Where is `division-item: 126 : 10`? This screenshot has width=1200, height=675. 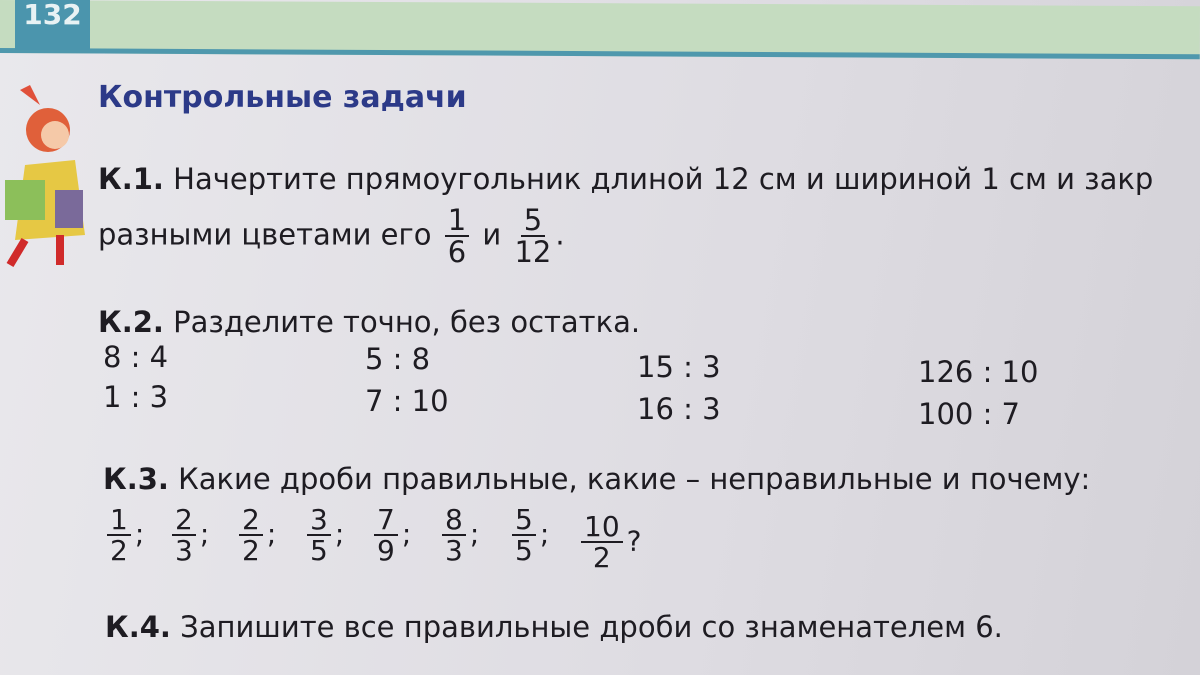
division-item: 126 : 10 is located at coordinates (978, 372).